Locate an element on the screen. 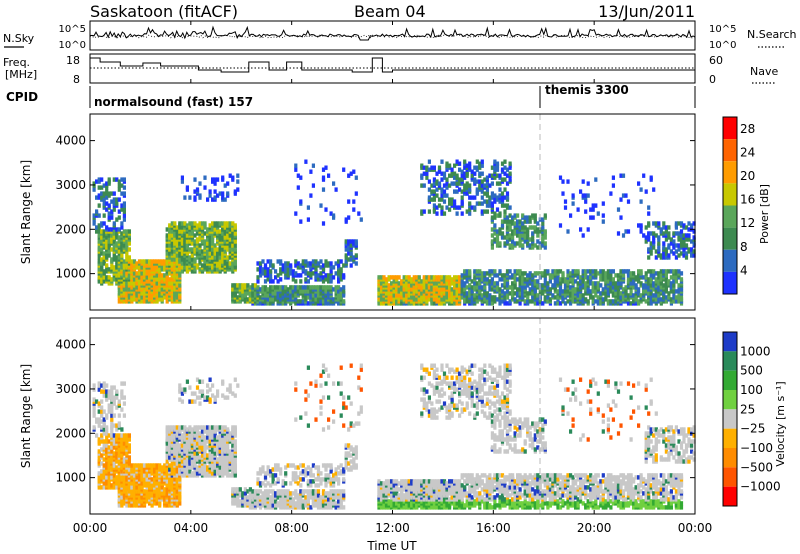 Image resolution: width=800 pixels, height=554 pixels. freq-right-tick-bottom: 0 is located at coordinates (712, 79).